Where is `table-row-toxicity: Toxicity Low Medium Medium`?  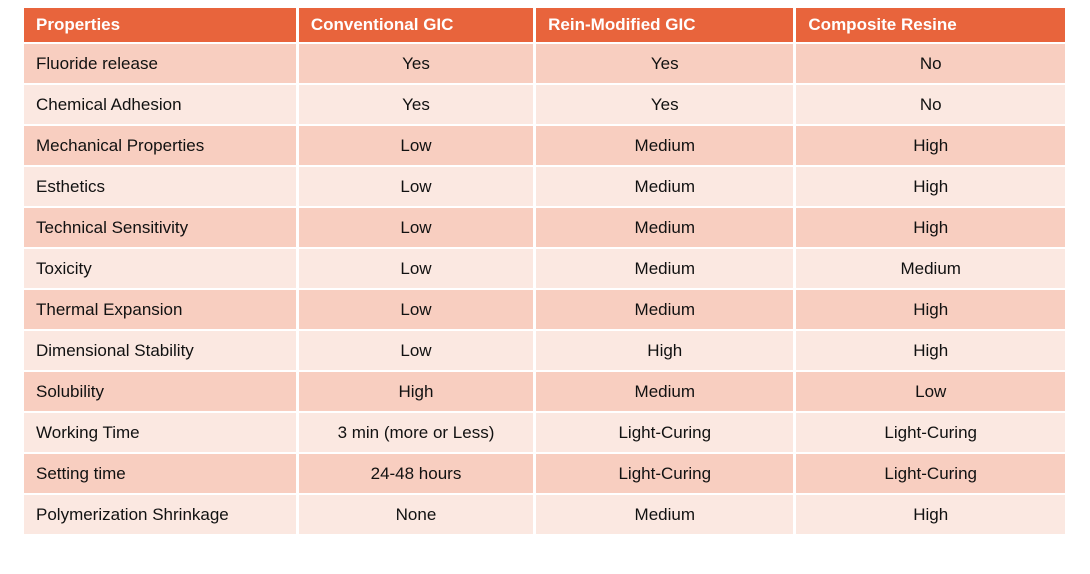 table-row-toxicity: Toxicity Low Medium Medium is located at coordinates (544, 269).